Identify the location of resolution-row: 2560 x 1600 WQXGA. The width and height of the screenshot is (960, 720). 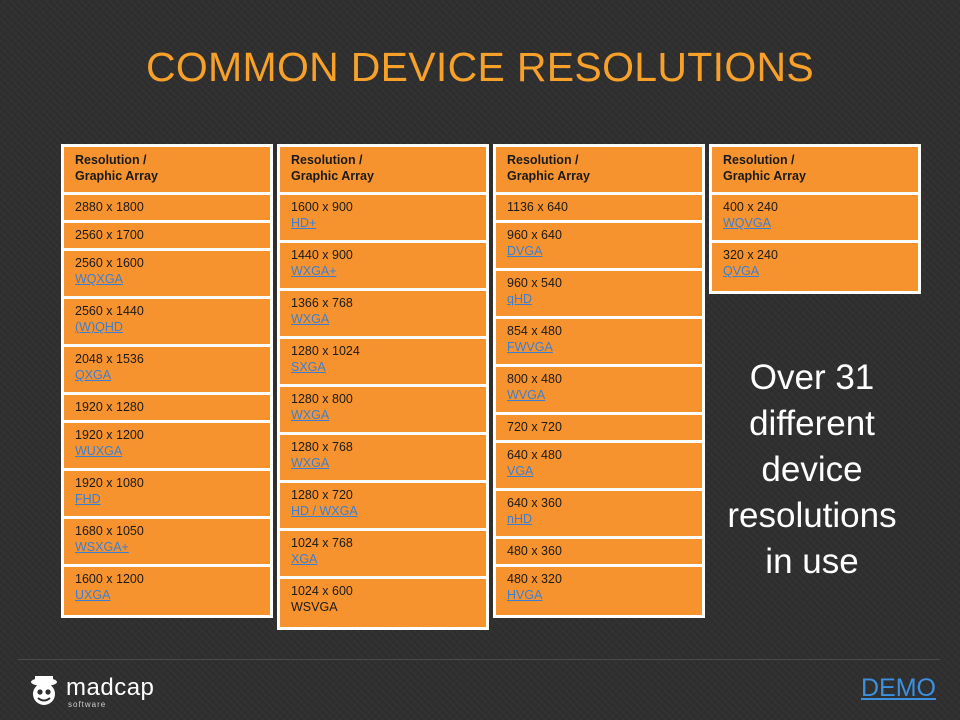
(167, 275).